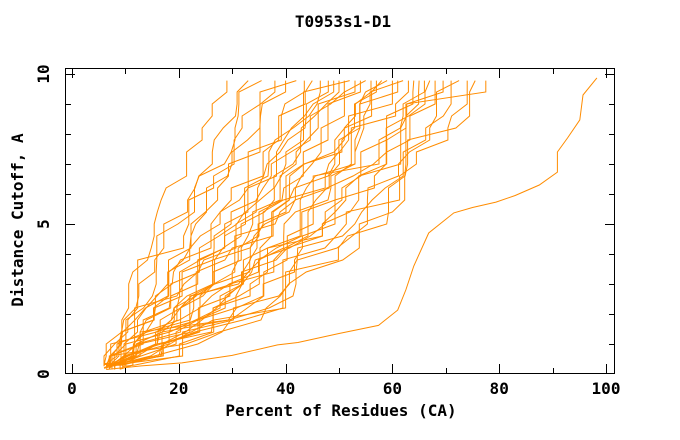  Describe the element at coordinates (341, 410) in the screenshot. I see `x-axis-label: Percent of Residues (CA)` at that location.